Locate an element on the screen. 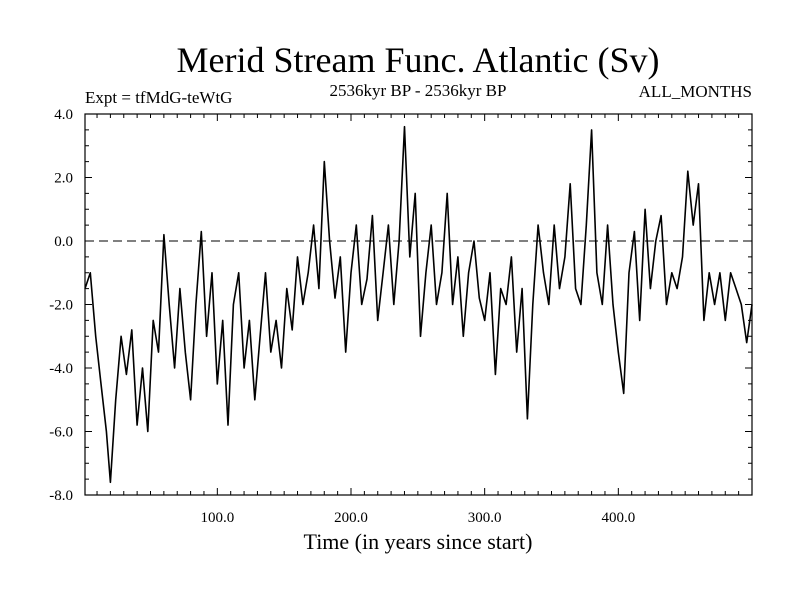 The width and height of the screenshot is (800, 600). x-tick-label: 400.0 is located at coordinates (618, 518).